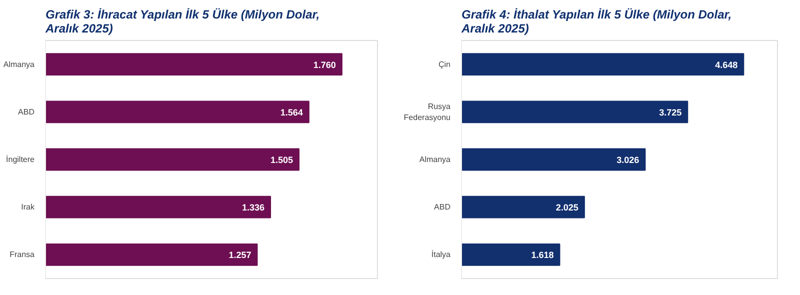 Image resolution: width=800 pixels, height=295 pixels. I want to click on y-tick-label: Rusya Federasyonu, so click(428, 112).